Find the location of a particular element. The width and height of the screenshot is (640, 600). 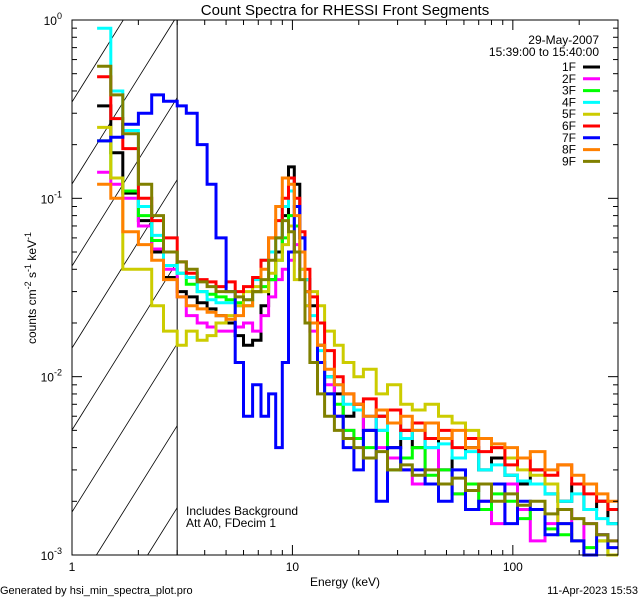

y-tick-label: 10⁻¹ is located at coordinates (51, 197).